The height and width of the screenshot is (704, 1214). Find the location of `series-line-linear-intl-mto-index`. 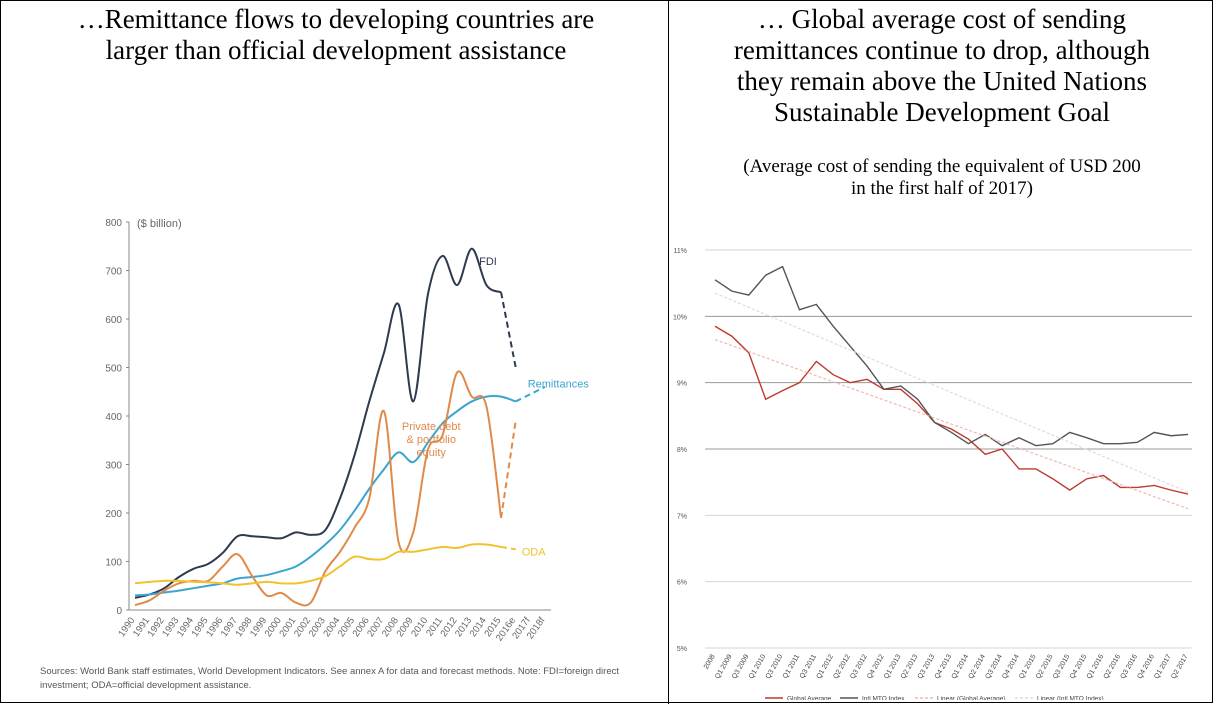

series-line-linear-intl-mto-index is located at coordinates (951, 392).